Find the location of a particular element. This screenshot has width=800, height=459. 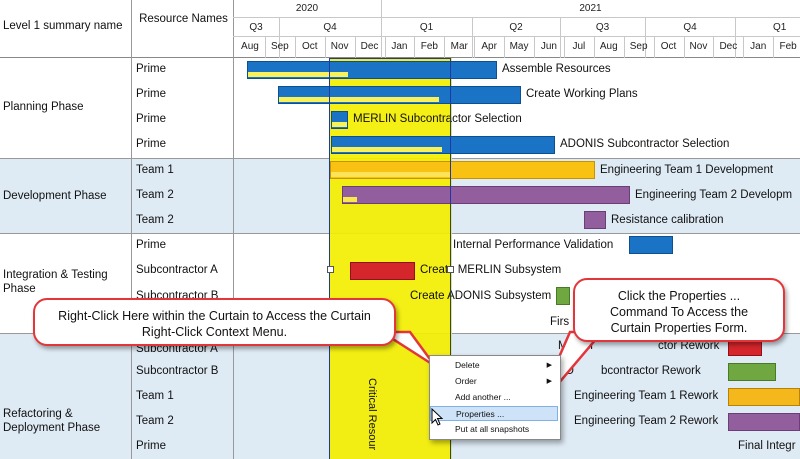

task-label: Firs is located at coordinates (560, 322).